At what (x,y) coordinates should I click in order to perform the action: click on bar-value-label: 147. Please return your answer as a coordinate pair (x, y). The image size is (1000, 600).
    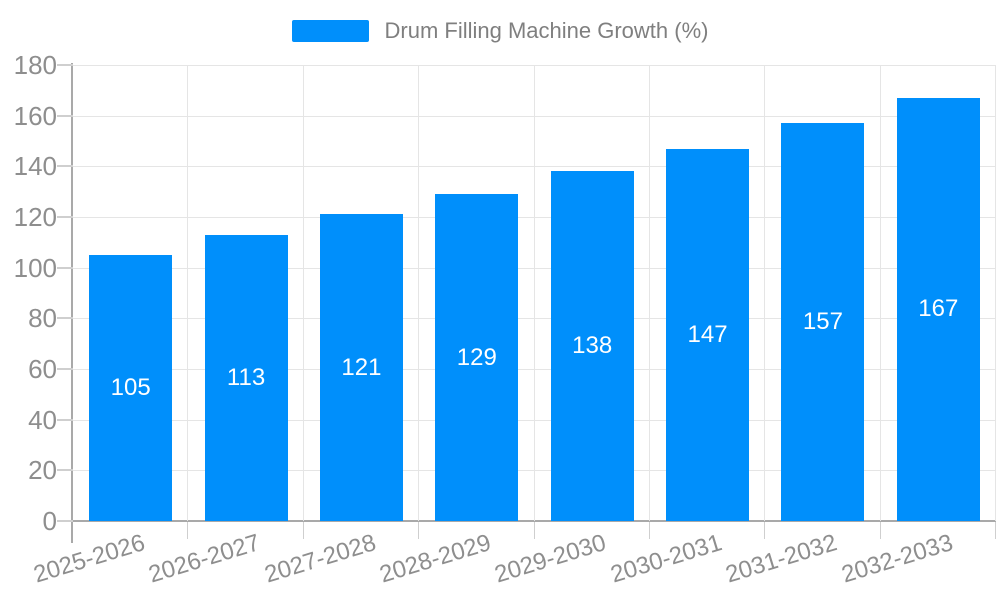
    Looking at the image, I should click on (707, 334).